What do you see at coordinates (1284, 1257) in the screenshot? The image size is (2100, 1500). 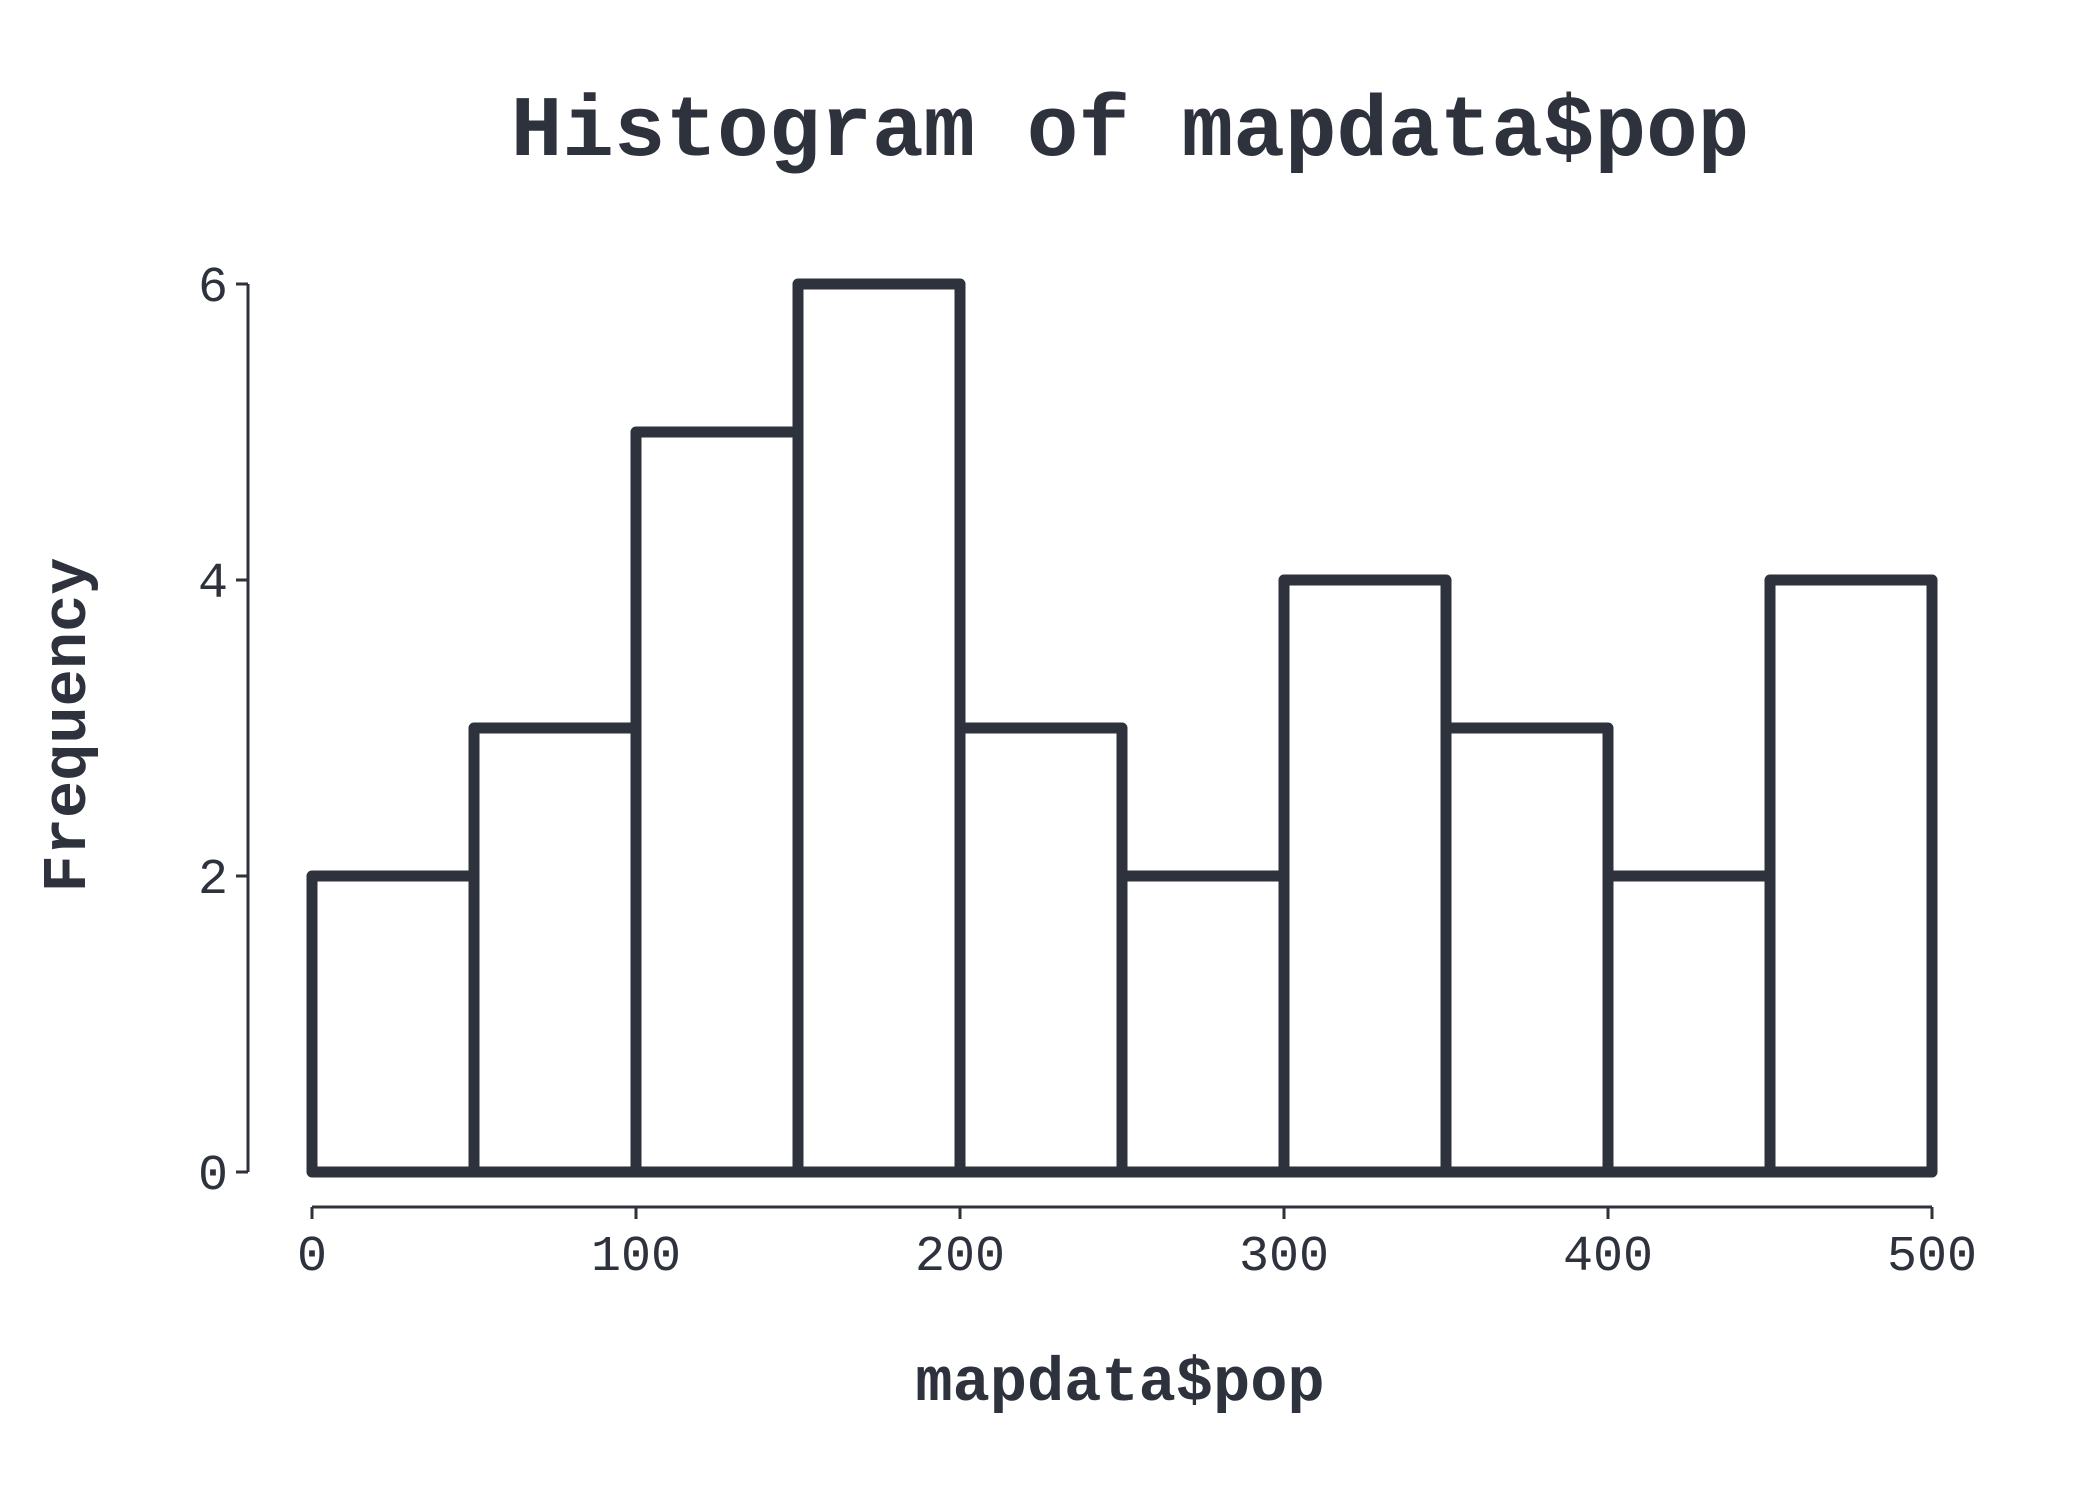 I see `x-tick-label: 300` at bounding box center [1284, 1257].